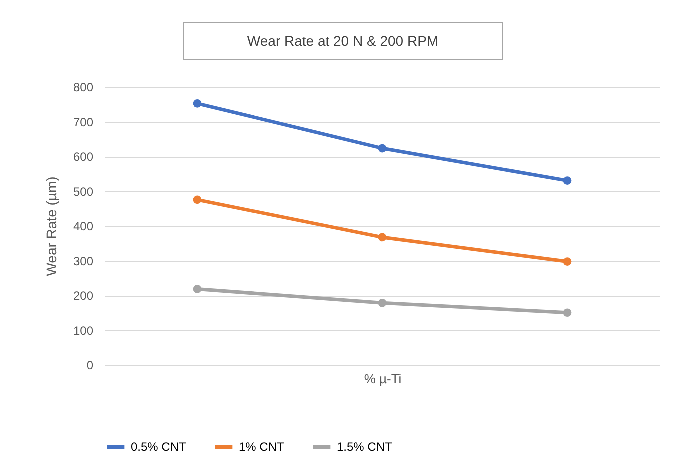 Image resolution: width=683 pixels, height=465 pixels. Describe the element at coordinates (83, 261) in the screenshot. I see `y-tick-label: 300` at that location.